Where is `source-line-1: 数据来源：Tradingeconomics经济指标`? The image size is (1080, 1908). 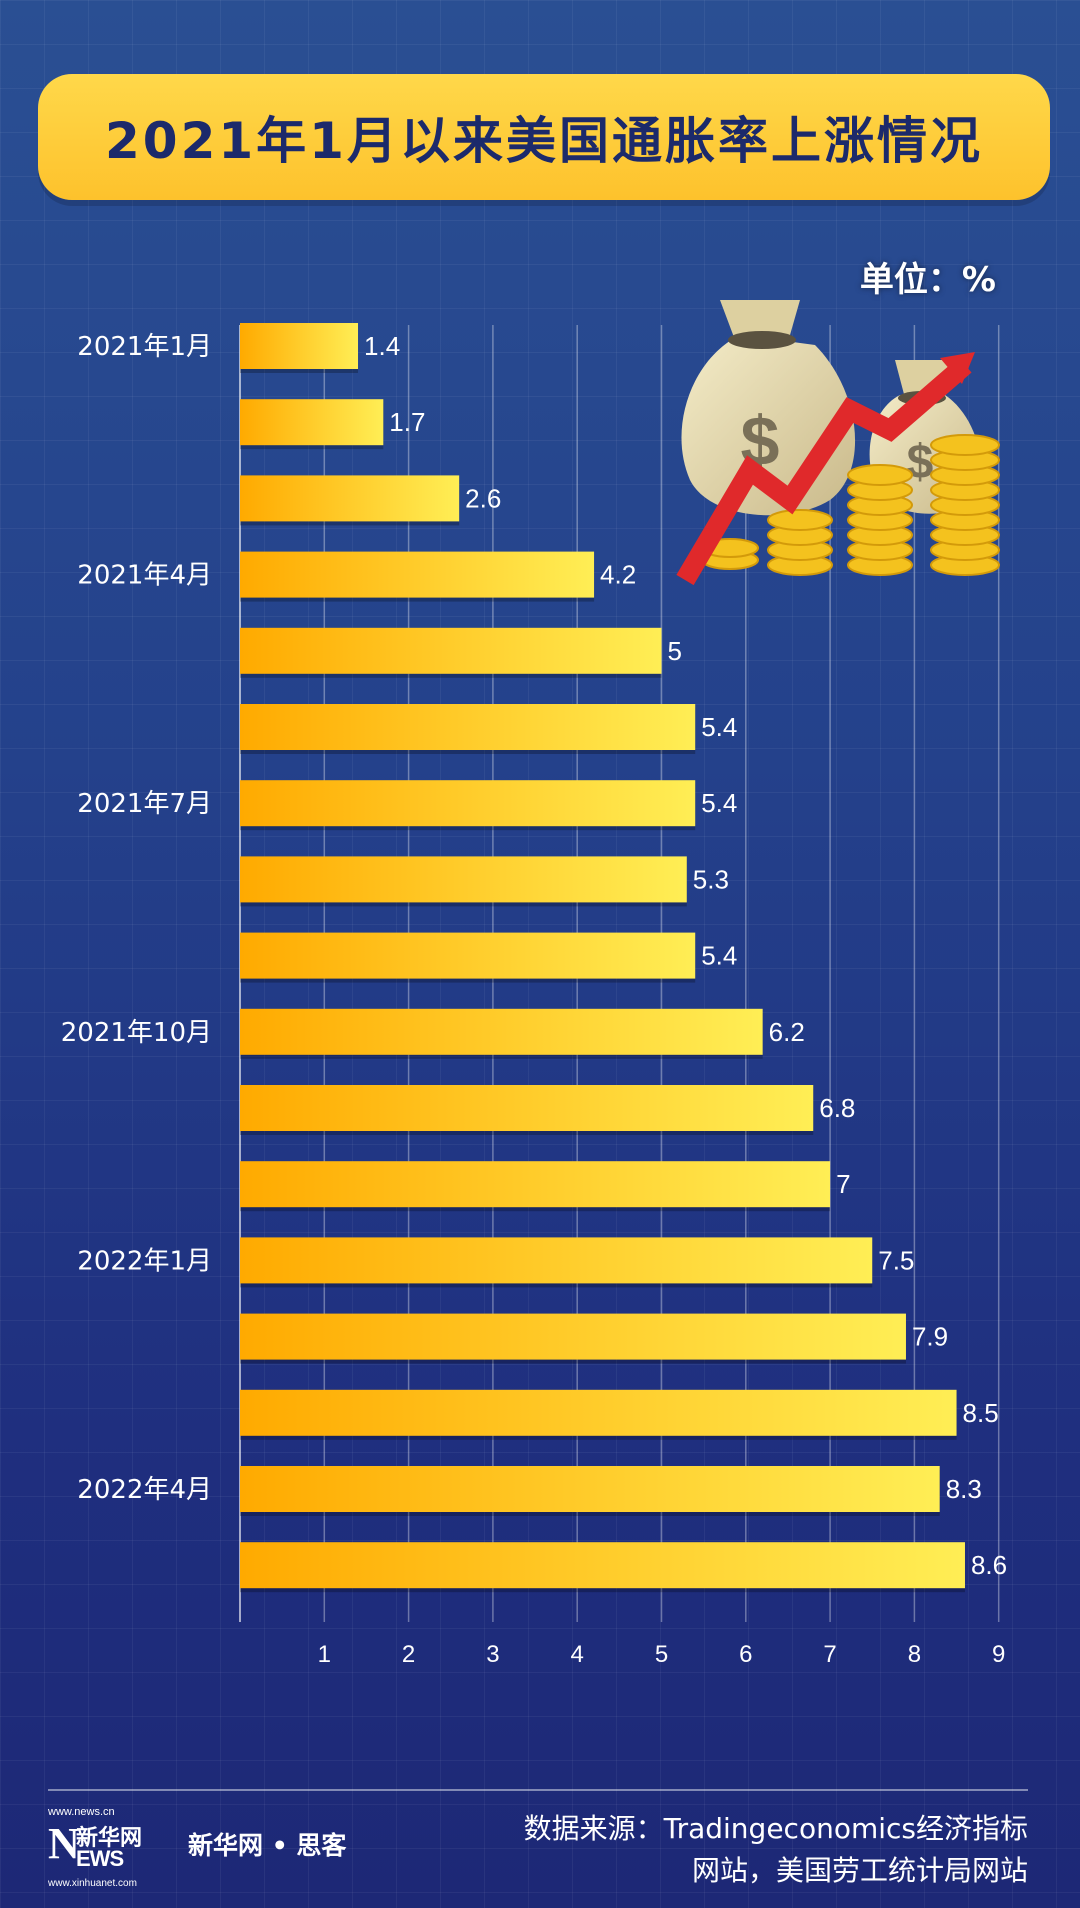
source-line-1: 数据来源：Tradingeconomics经济指标 is located at coordinates (775, 1828).